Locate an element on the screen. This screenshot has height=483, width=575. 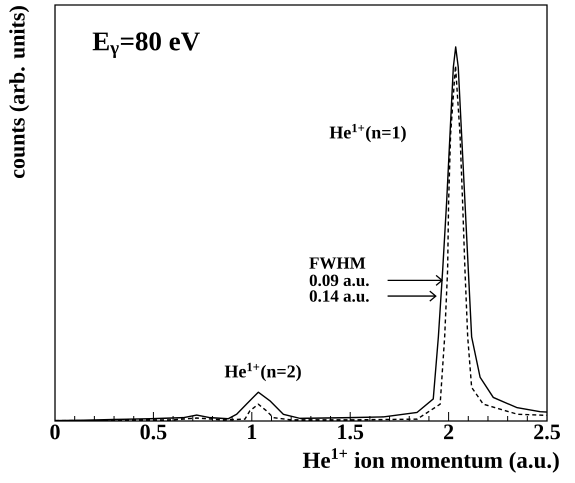
annotation: E$_{γ}$=80 eV is located at coordinates (146, 45).